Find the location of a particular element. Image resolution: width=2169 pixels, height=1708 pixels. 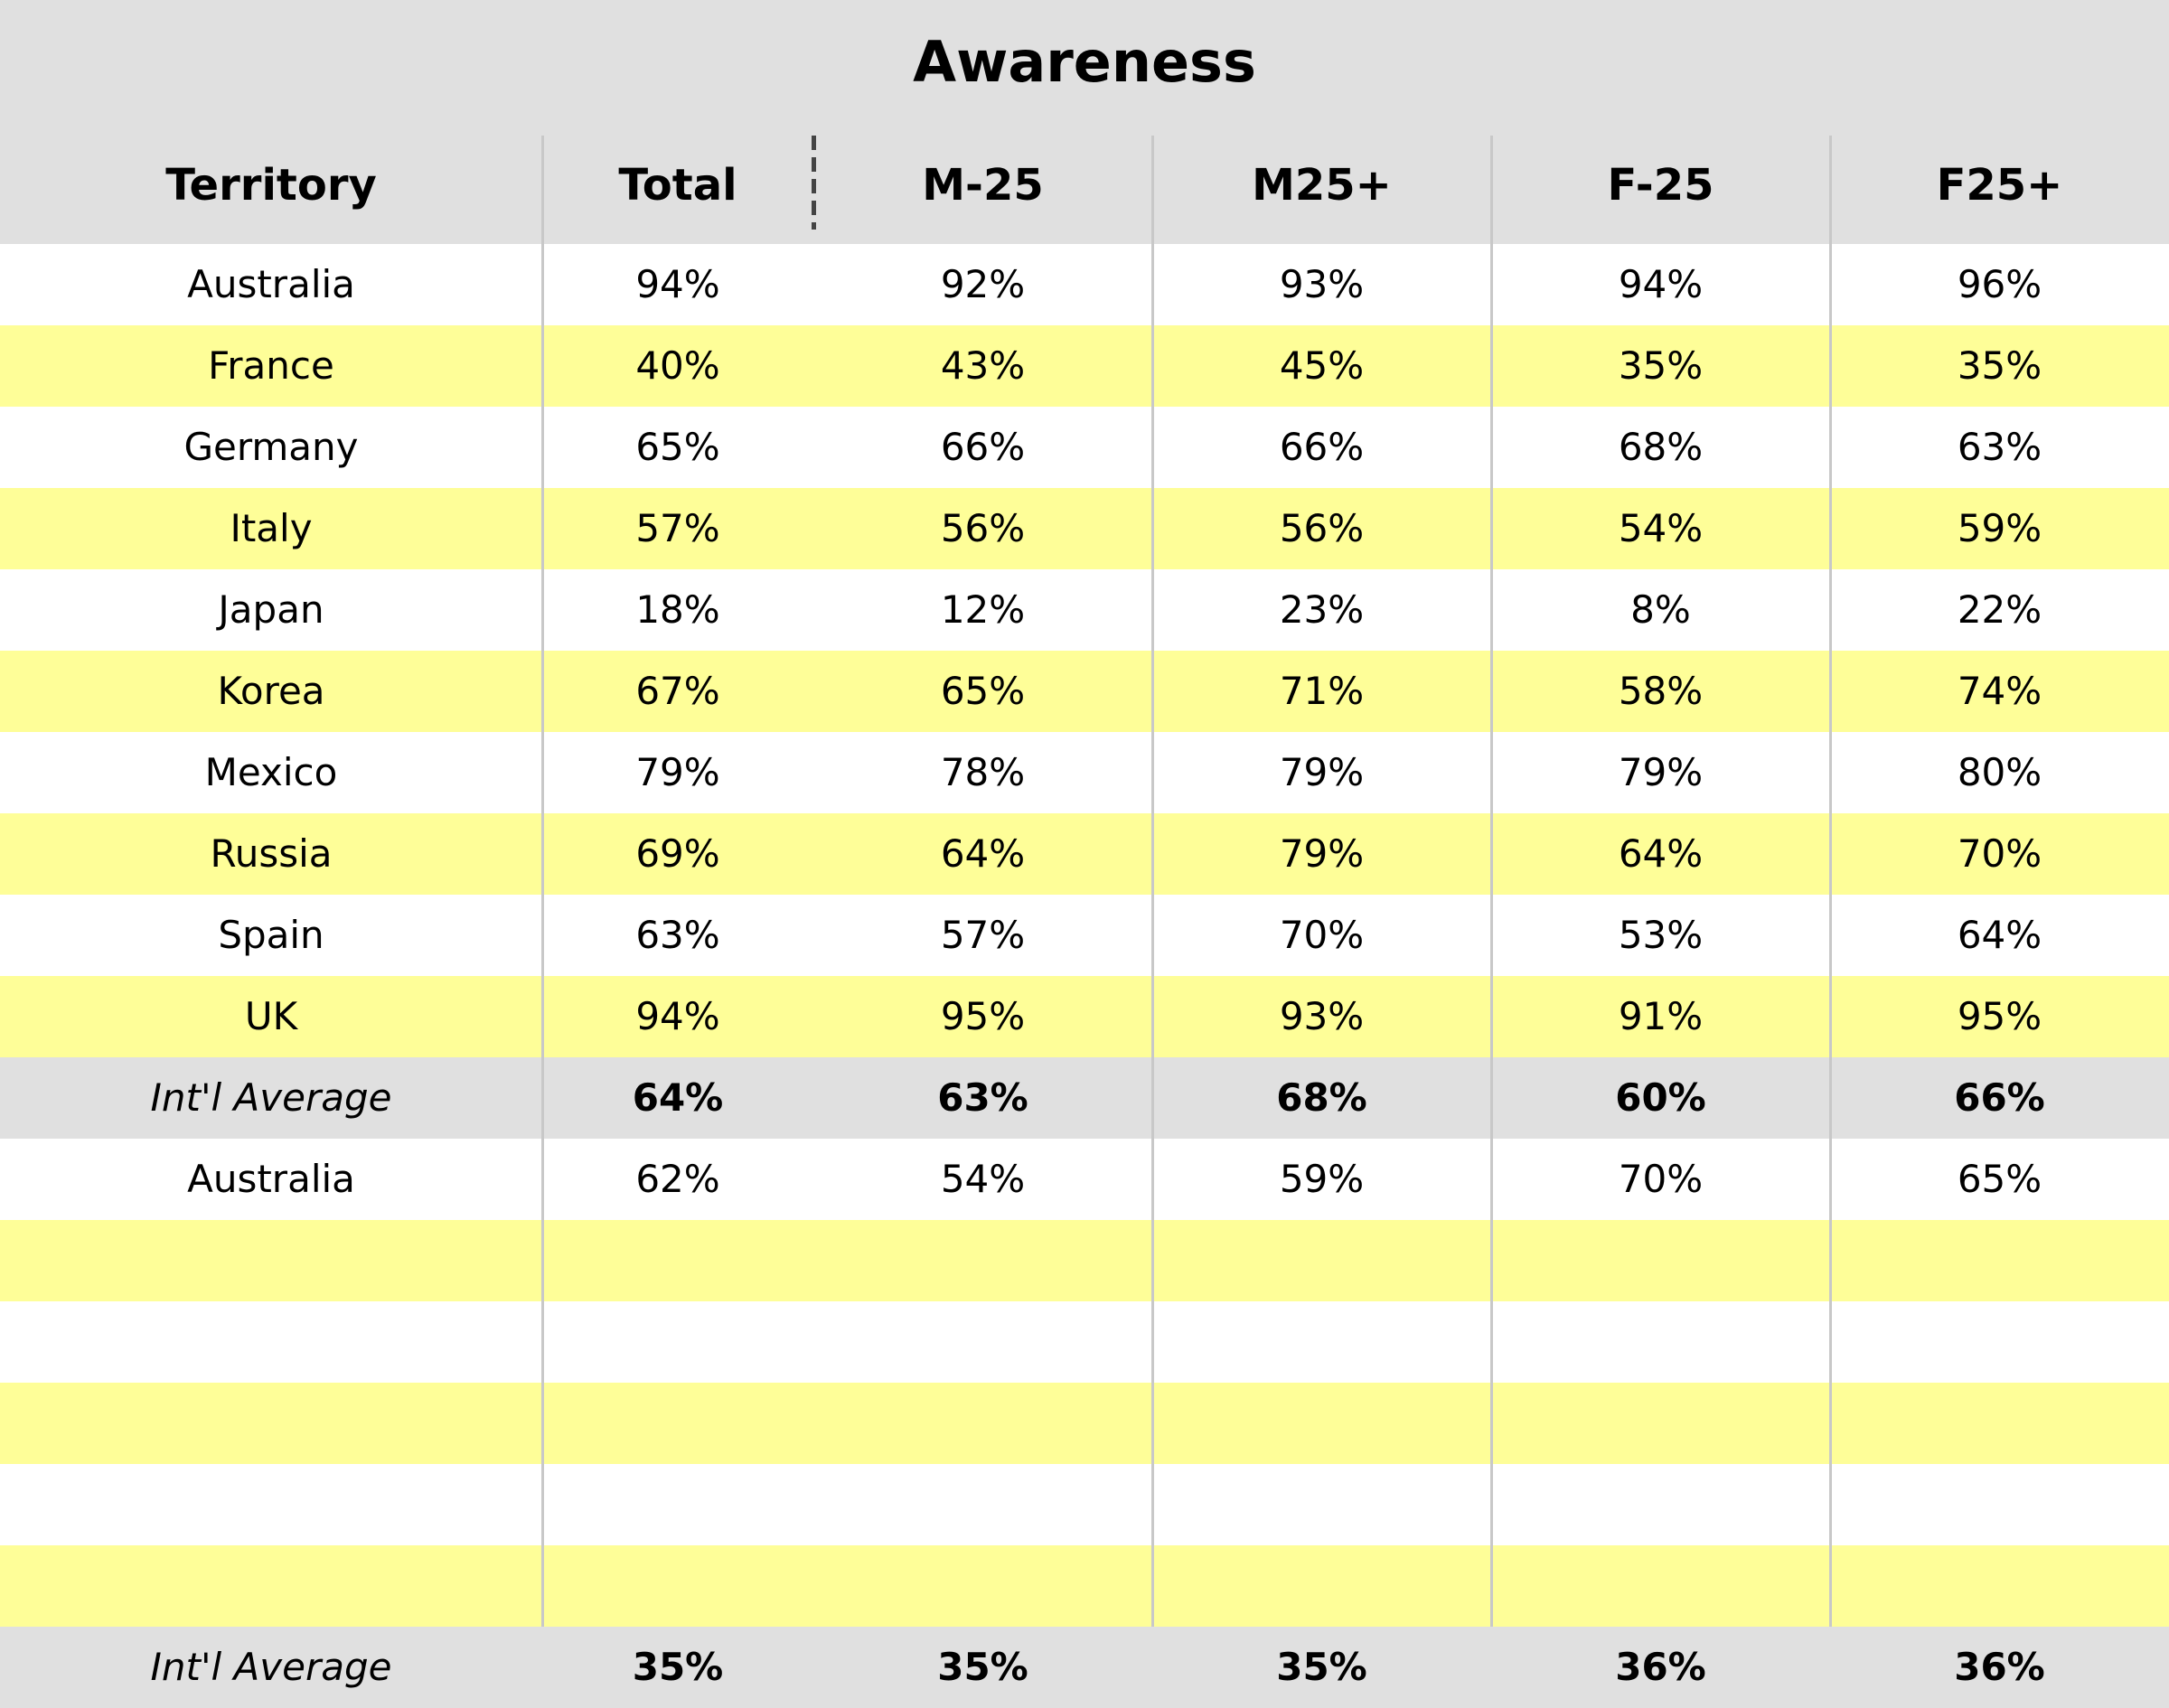

cell-f-25: 54% is located at coordinates (1661, 528).